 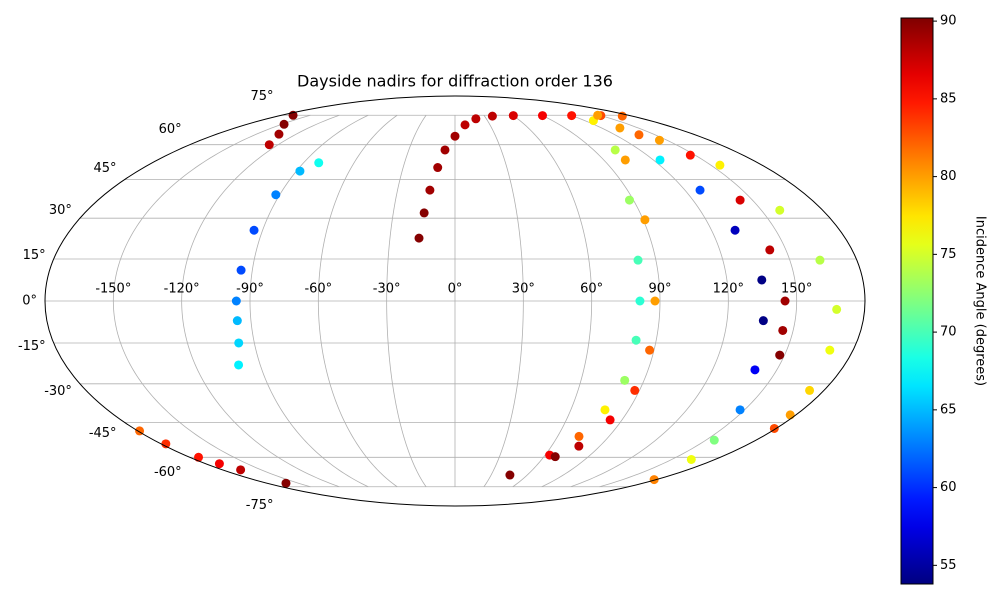 I want to click on x-tick-label: 150°, so click(x=796, y=289).